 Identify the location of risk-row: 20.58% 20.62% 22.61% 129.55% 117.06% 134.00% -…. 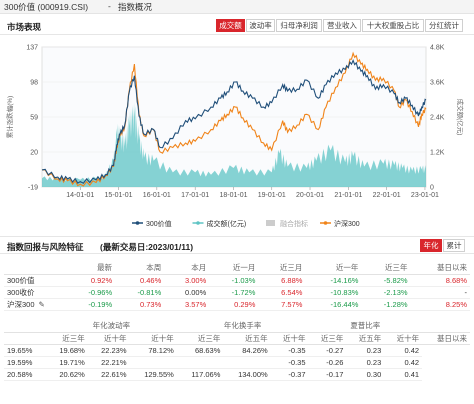
(237, 374).